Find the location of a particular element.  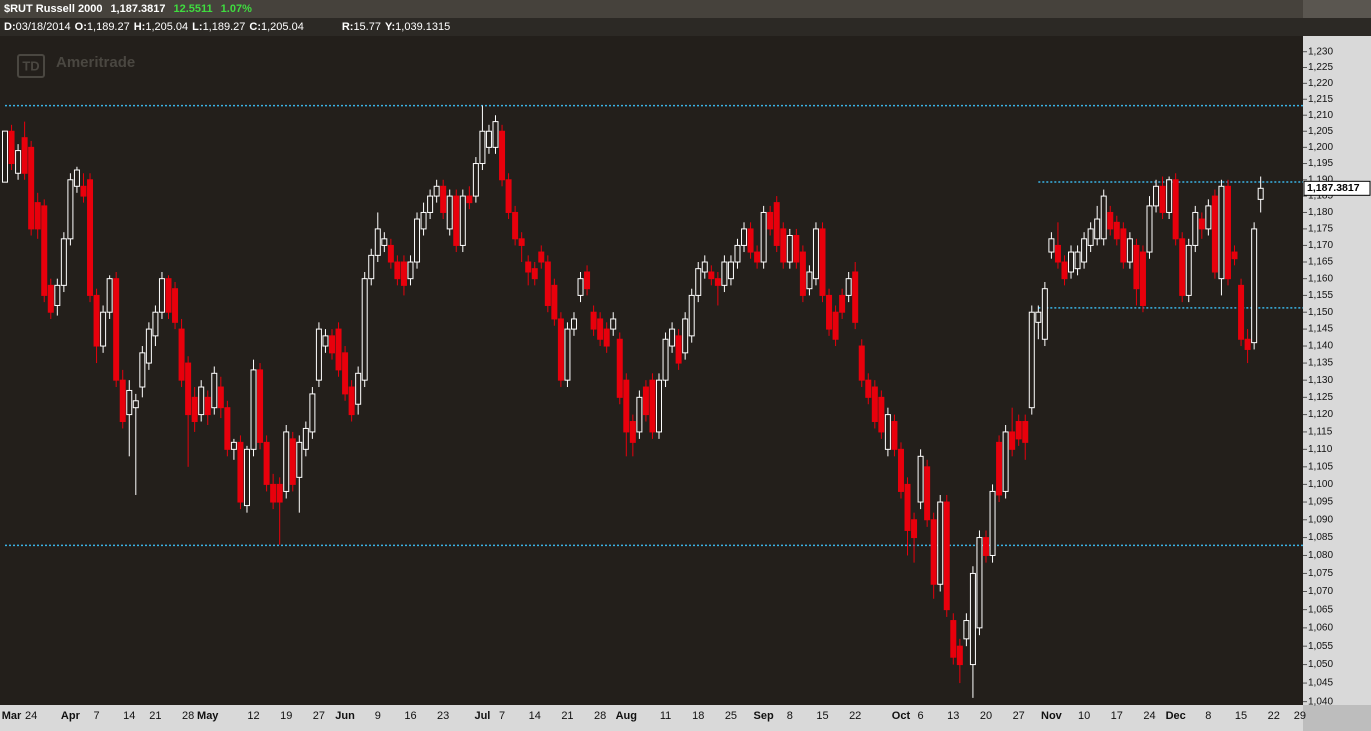

x-tick-label: 20 is located at coordinates (986, 716).